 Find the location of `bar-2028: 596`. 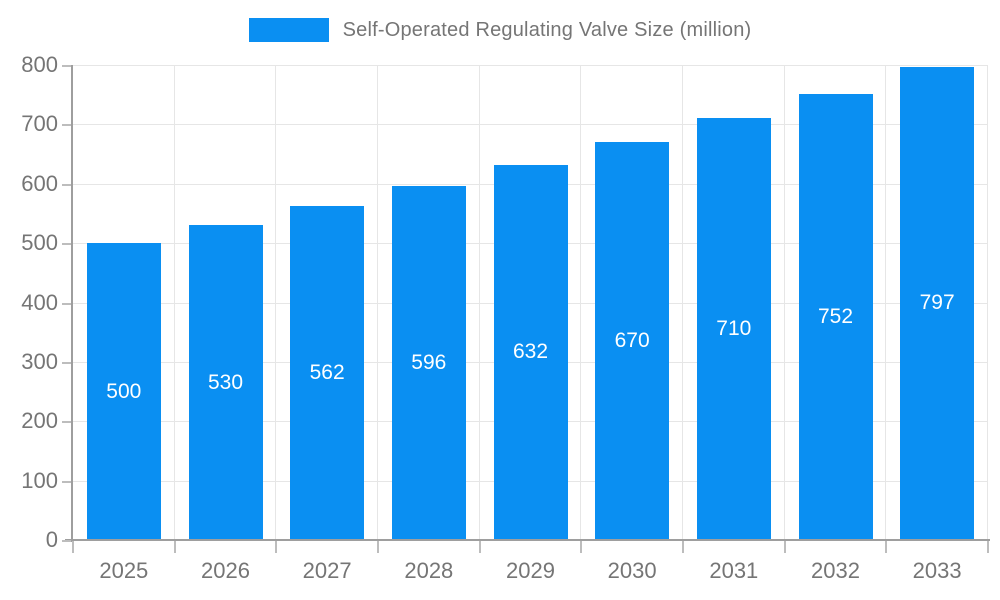

bar-2028: 596 is located at coordinates (428, 363).